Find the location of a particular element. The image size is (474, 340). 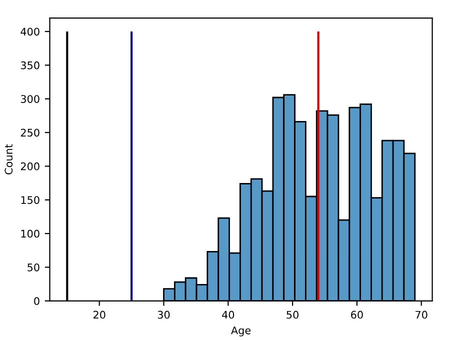

x-tick-label: 60 is located at coordinates (357, 314).